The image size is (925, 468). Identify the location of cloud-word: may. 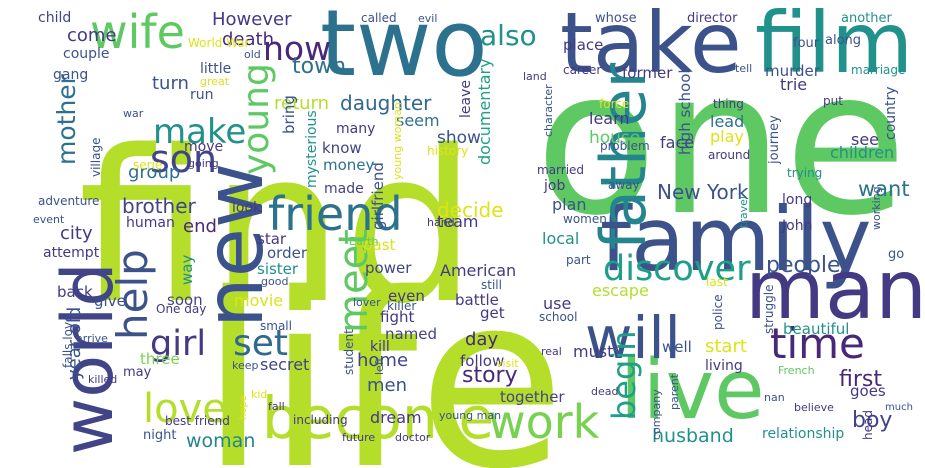
(137, 372).